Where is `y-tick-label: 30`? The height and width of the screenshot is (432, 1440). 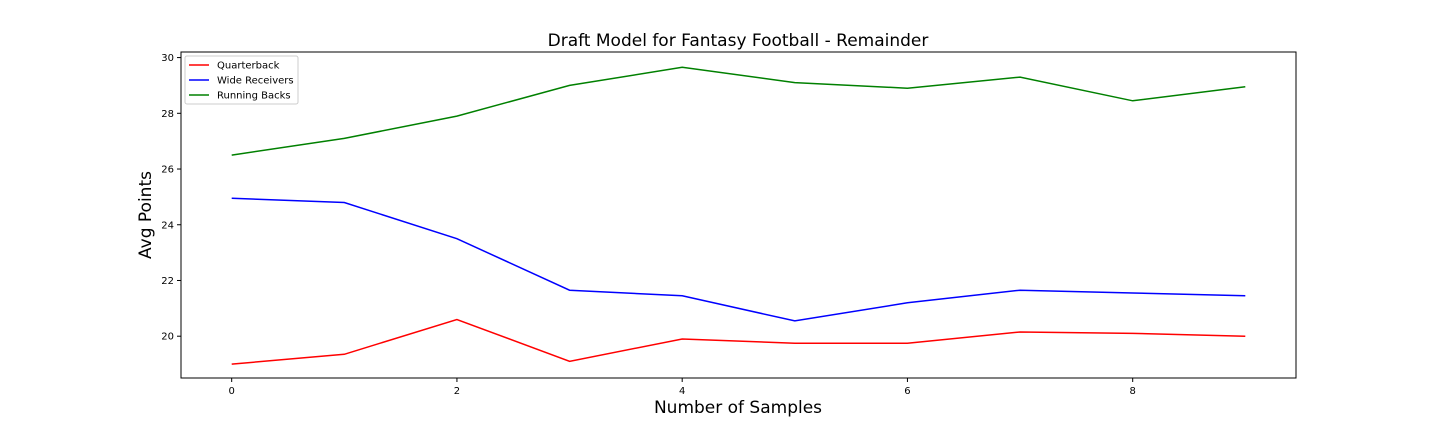
y-tick-label: 30 is located at coordinates (167, 58).